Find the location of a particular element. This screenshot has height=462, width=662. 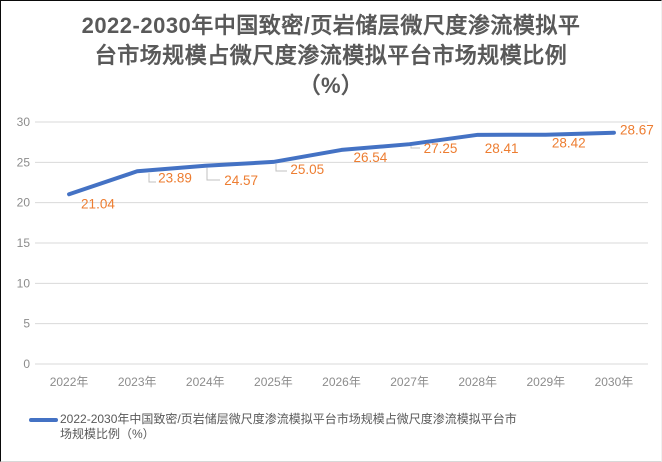

data-label: 21.04 is located at coordinates (98, 203).